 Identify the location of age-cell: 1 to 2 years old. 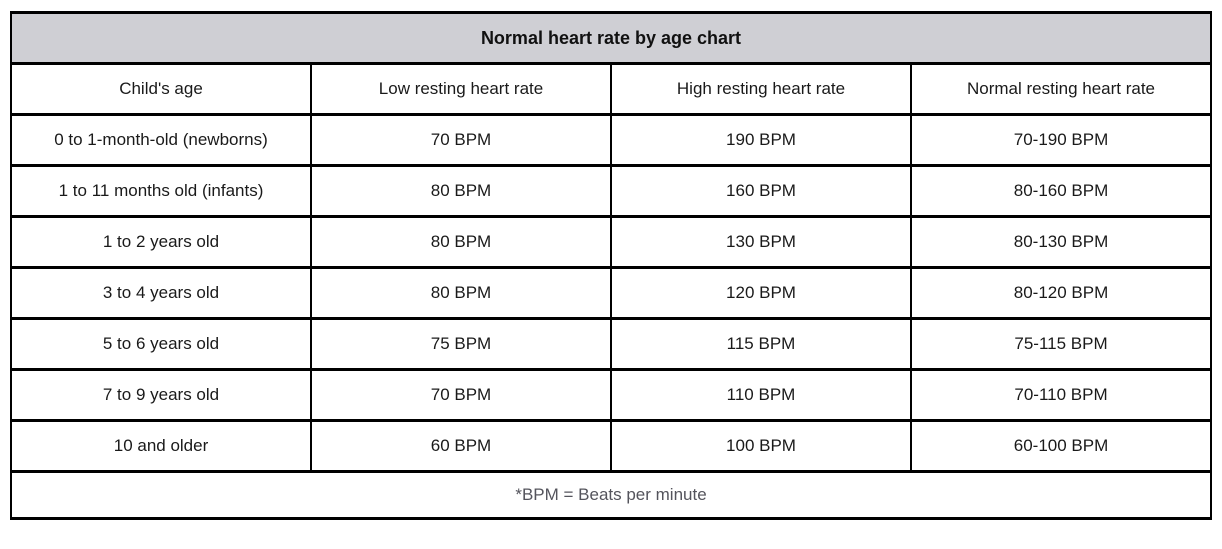
(161, 242).